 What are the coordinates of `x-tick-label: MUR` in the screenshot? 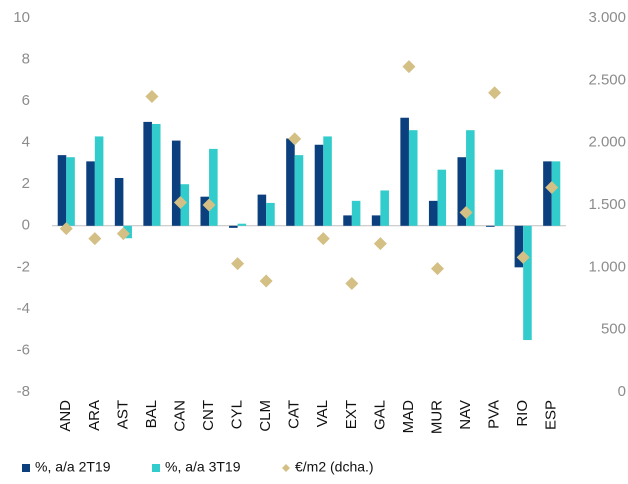 It's located at (436, 417).